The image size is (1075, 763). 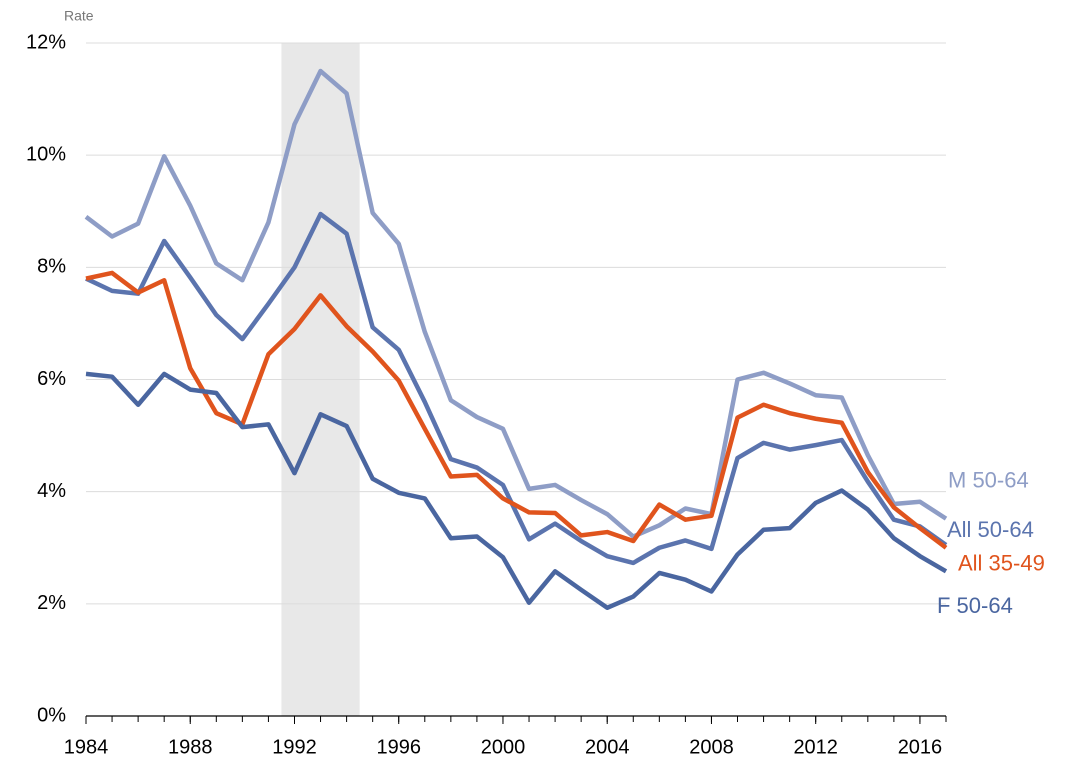 I want to click on y-tick-label: 0%, so click(x=51, y=715).